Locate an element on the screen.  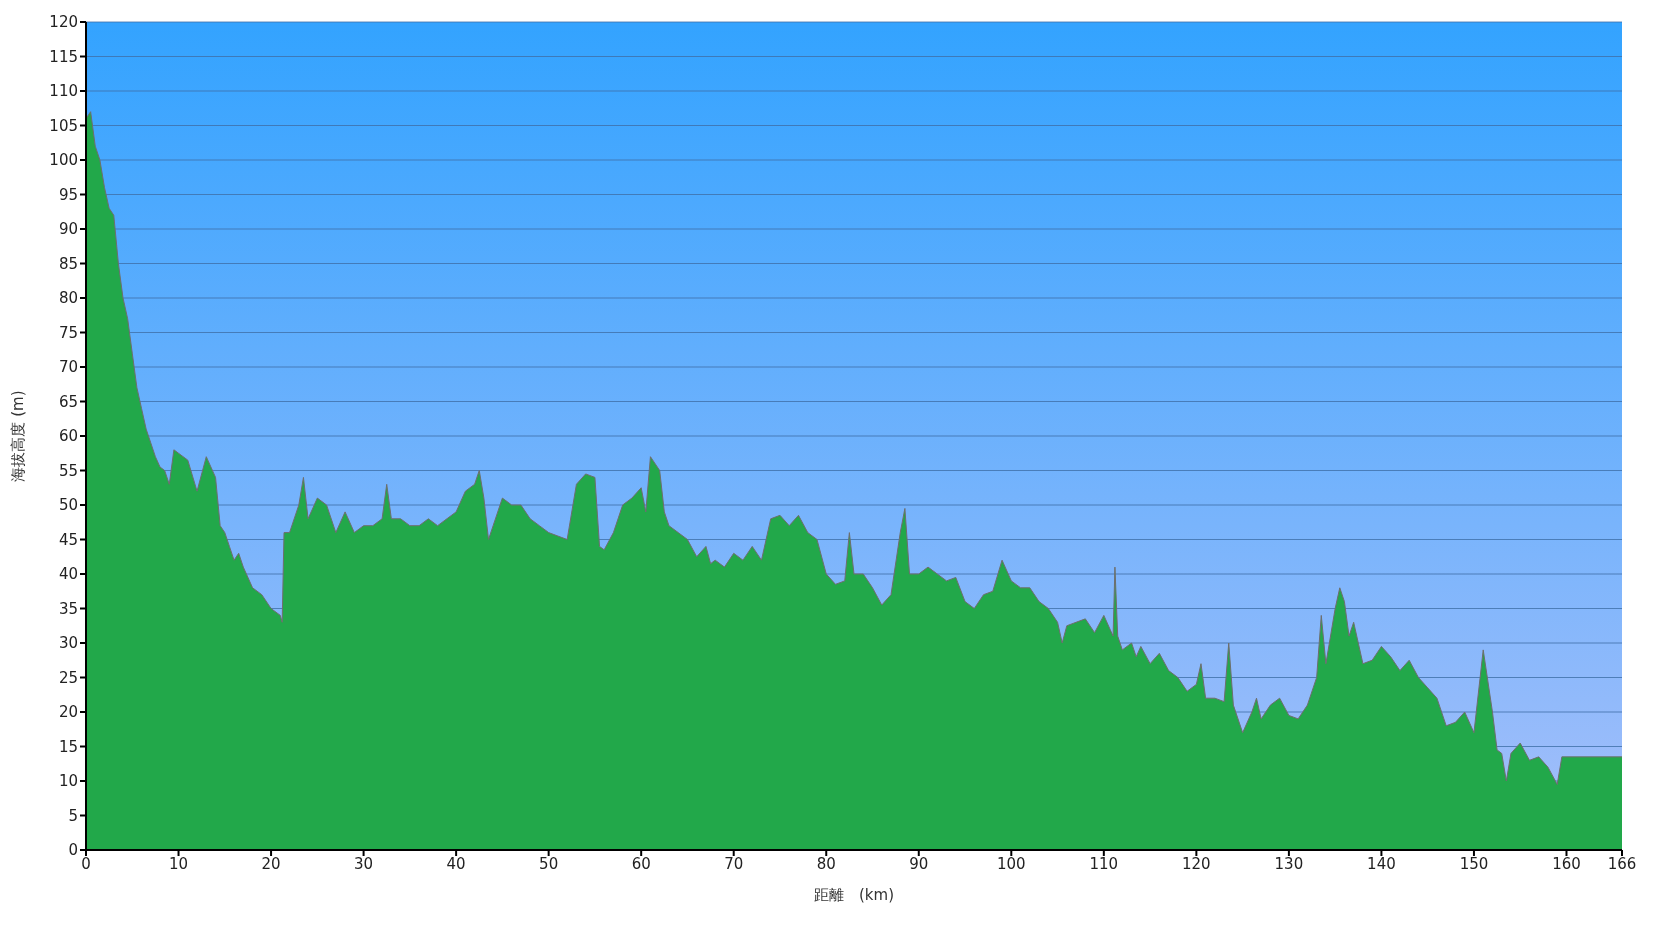
x-tick-label: 90 is located at coordinates (919, 863).